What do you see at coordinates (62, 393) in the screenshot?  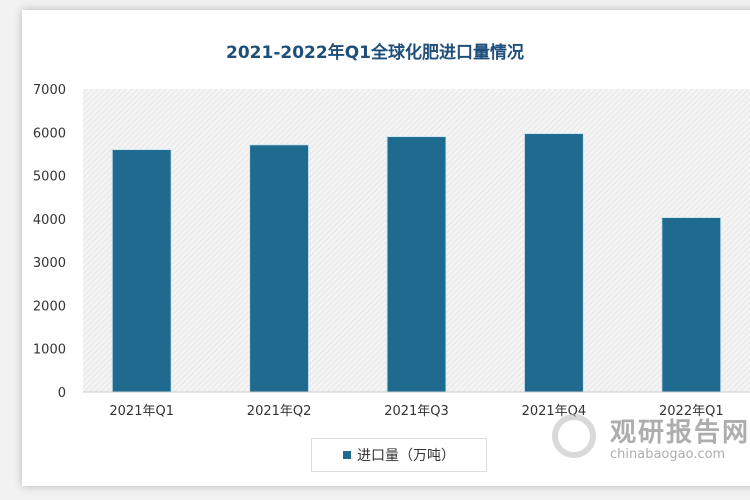 I see `y-tick-label: 0` at bounding box center [62, 393].